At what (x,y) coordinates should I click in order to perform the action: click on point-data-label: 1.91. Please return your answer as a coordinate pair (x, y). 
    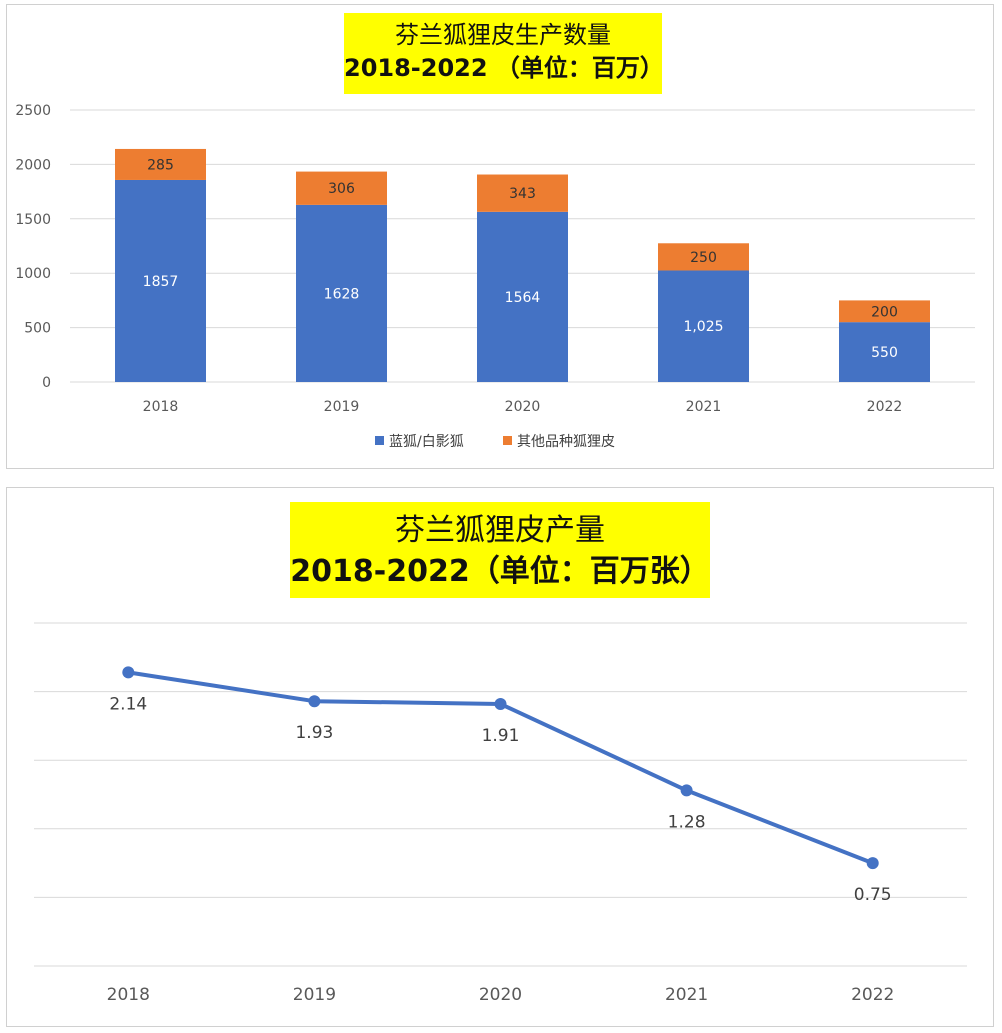
    Looking at the image, I should click on (501, 736).